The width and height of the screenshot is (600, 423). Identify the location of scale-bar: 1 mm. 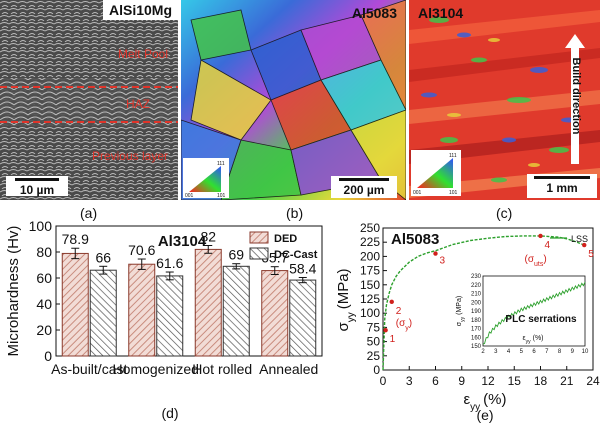
(562, 186).